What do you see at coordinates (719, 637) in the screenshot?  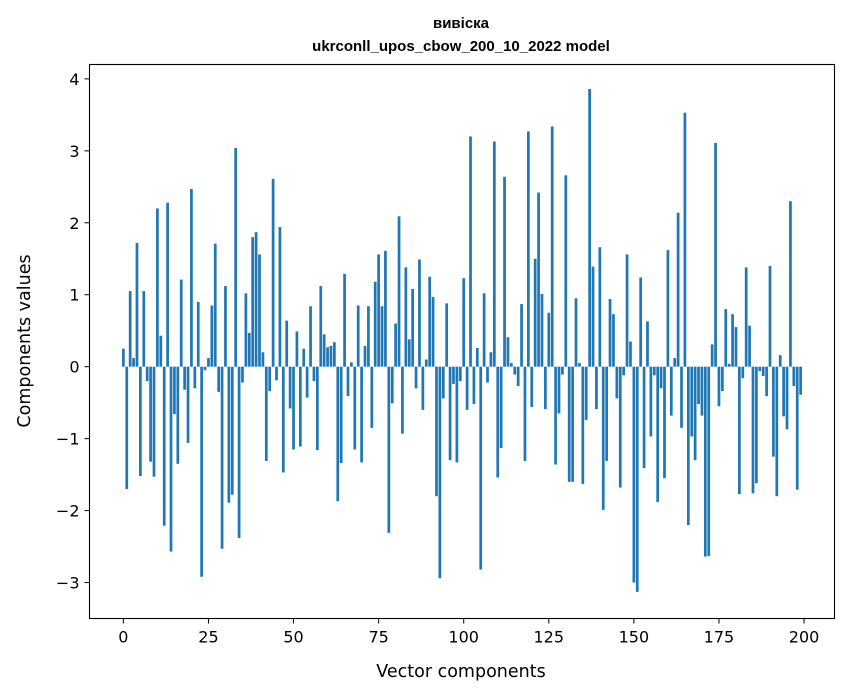 I see `x-tick-label: 175` at bounding box center [719, 637].